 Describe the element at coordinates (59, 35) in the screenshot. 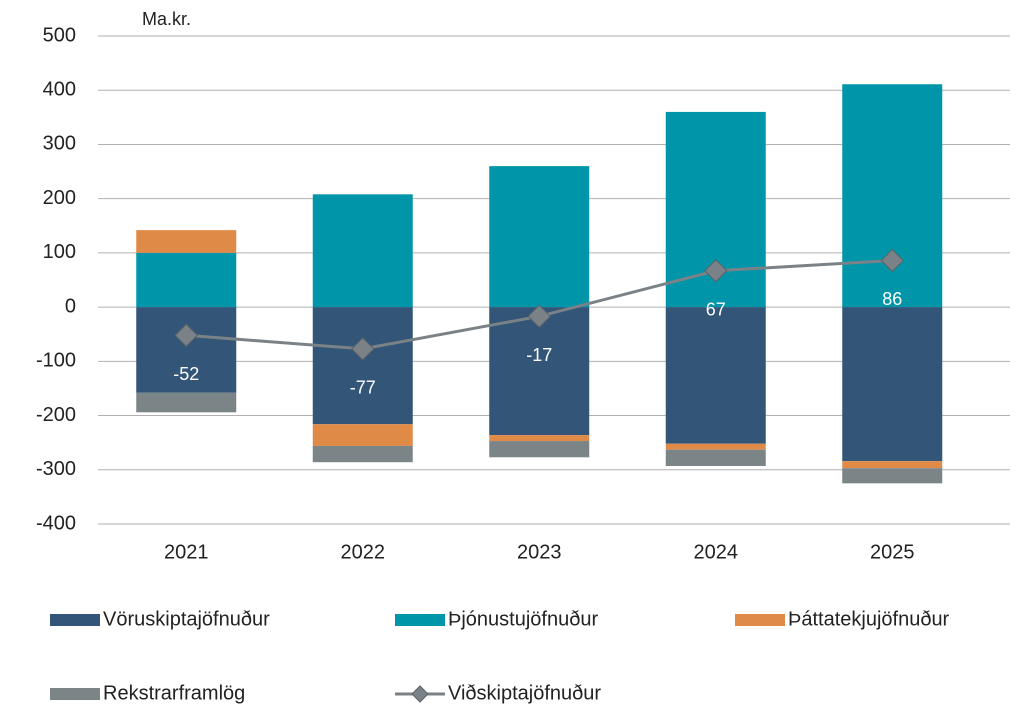

I see `y-tick-label: 500` at that location.